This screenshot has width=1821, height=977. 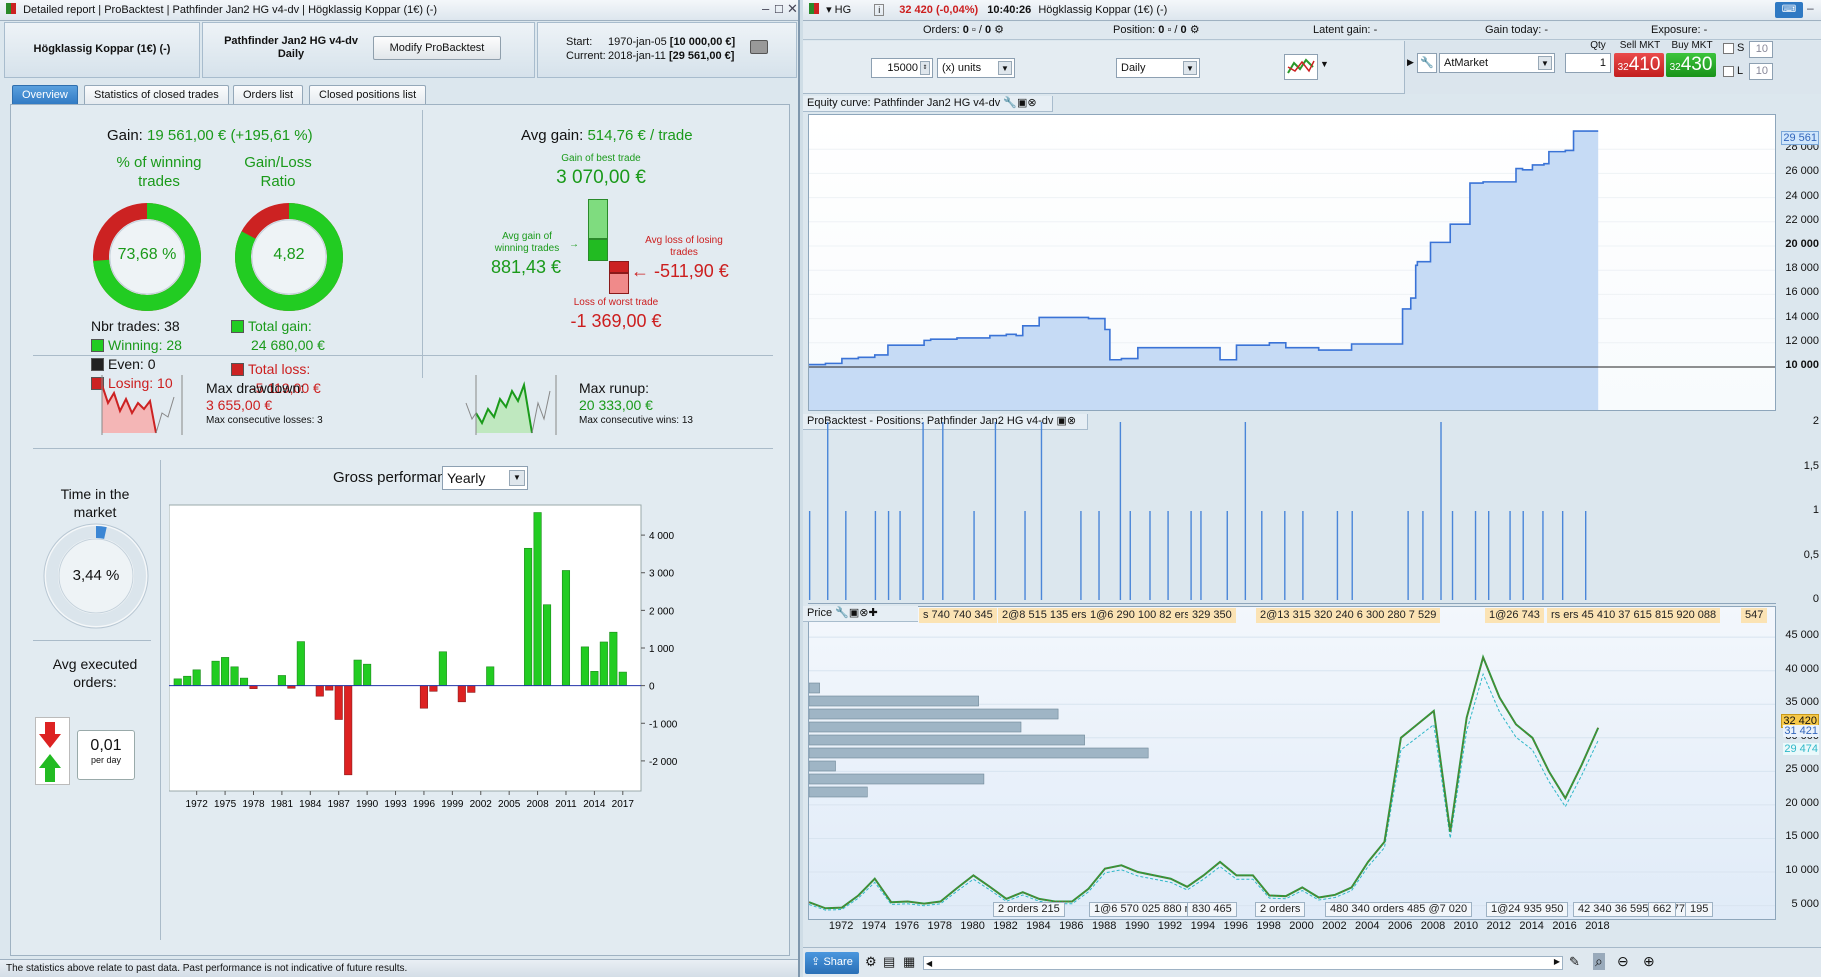 What do you see at coordinates (461, 694) in the screenshot?
I see `bar-2000` at bounding box center [461, 694].